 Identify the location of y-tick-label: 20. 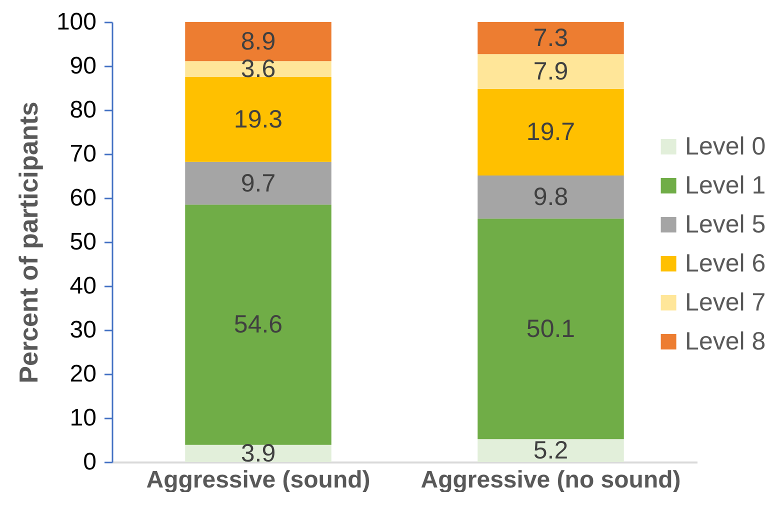
(83, 374).